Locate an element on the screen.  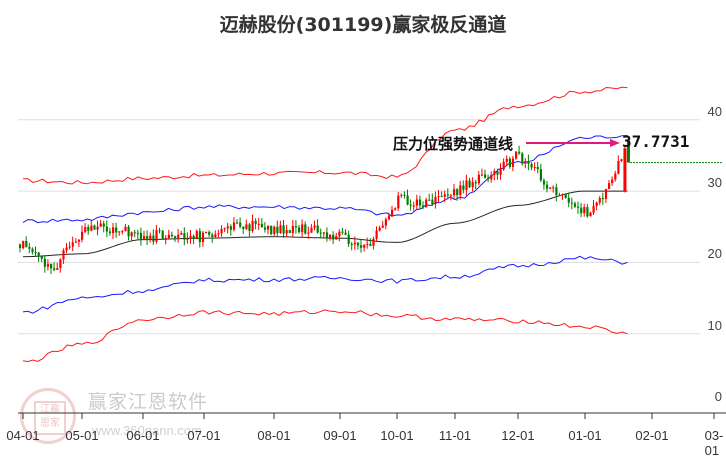
x-tick-label: 05-01 is located at coordinates (82, 435).